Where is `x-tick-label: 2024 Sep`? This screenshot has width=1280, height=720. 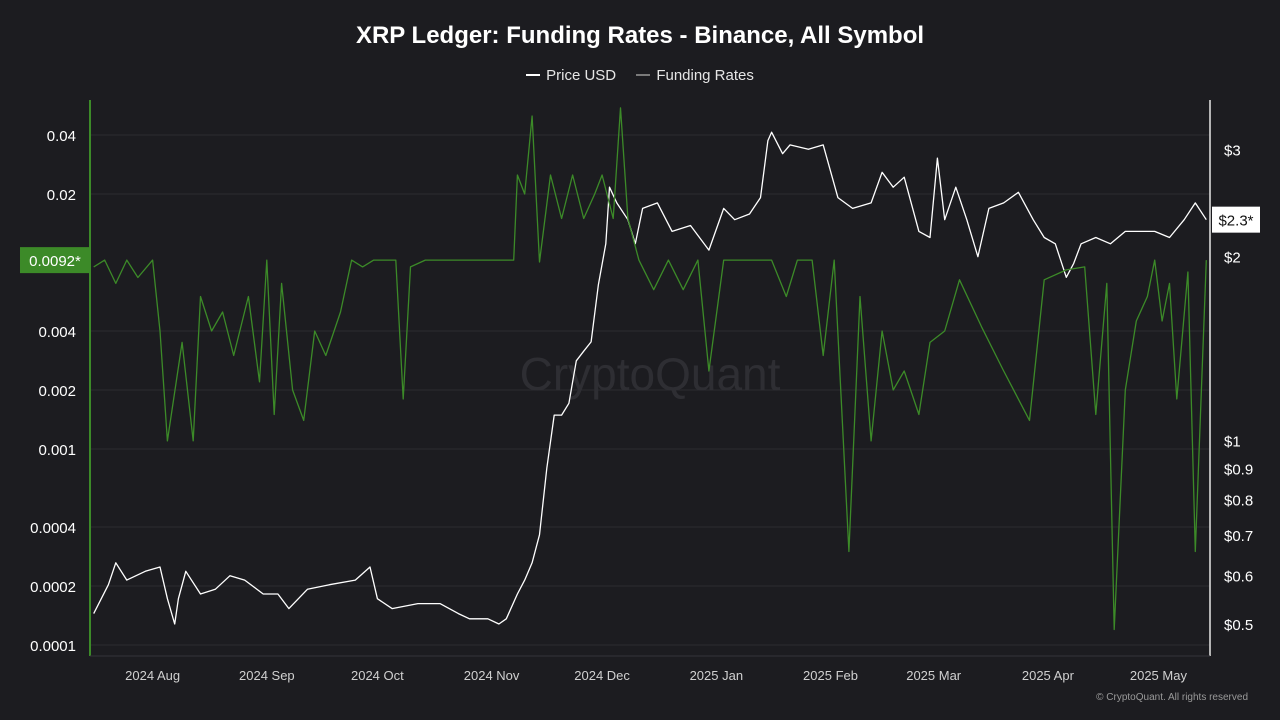 x-tick-label: 2024 Sep is located at coordinates (267, 675).